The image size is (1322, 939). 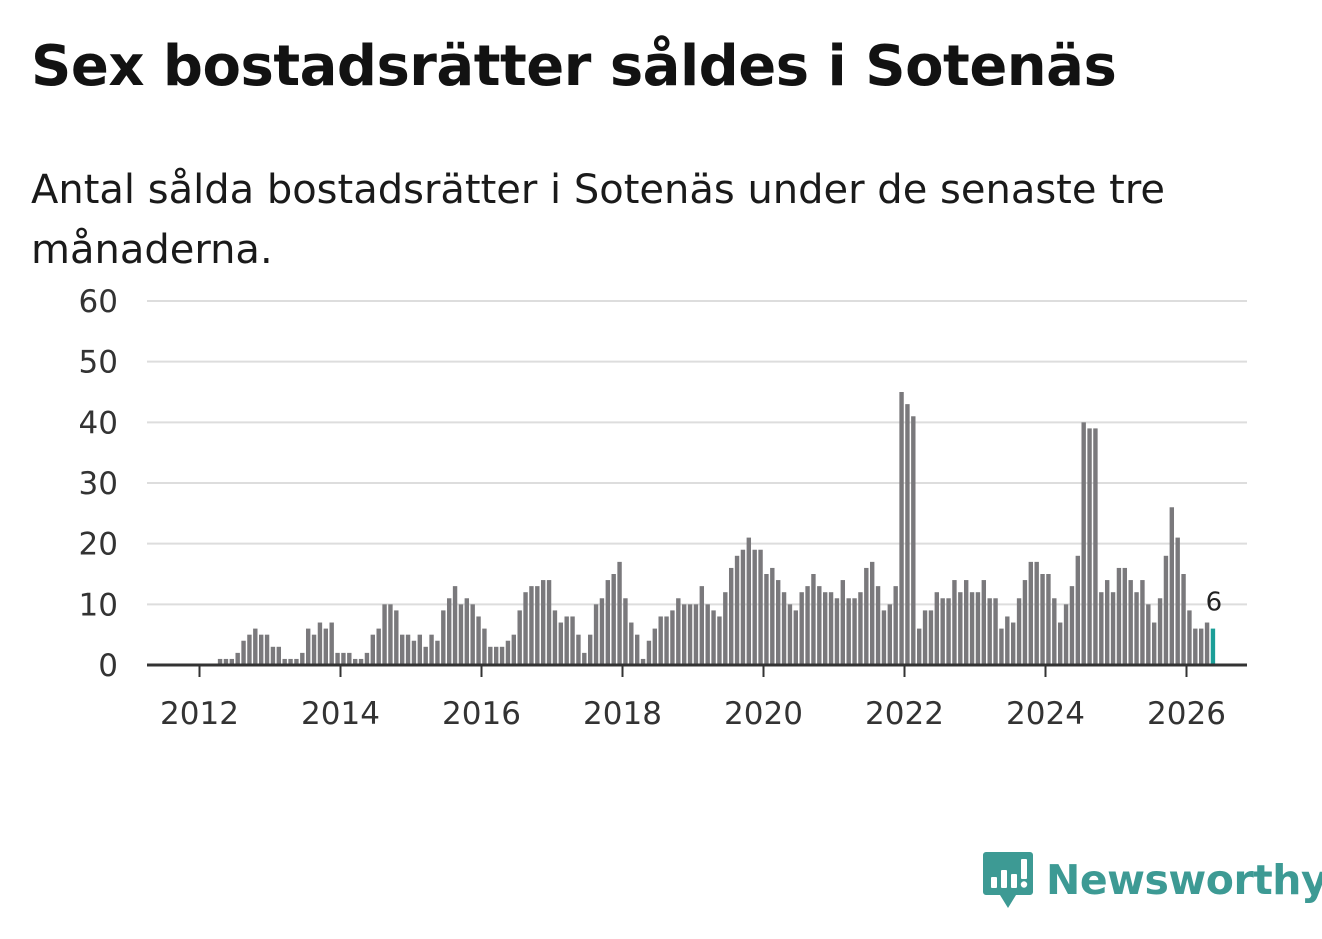 What do you see at coordinates (1008, 880) in the screenshot?
I see `newsworthy-logo-icon` at bounding box center [1008, 880].